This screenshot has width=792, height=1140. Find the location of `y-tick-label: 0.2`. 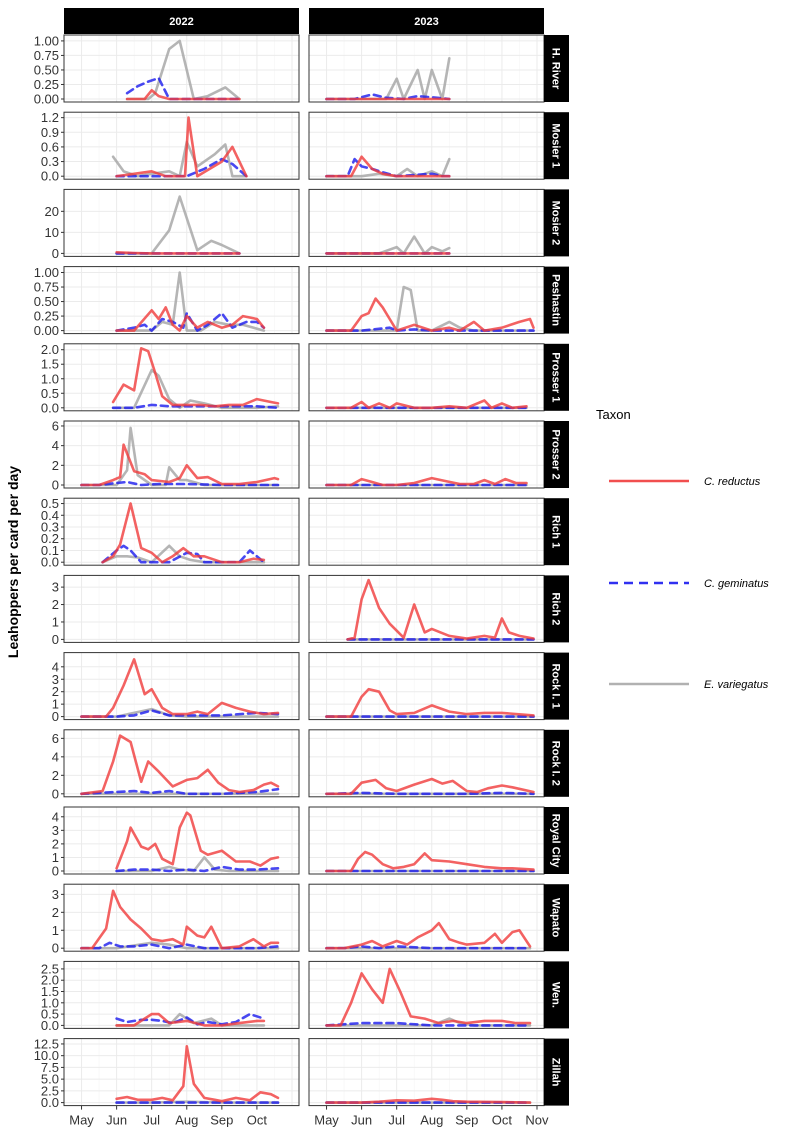

y-tick-label: 0.2 is located at coordinates (50, 538).